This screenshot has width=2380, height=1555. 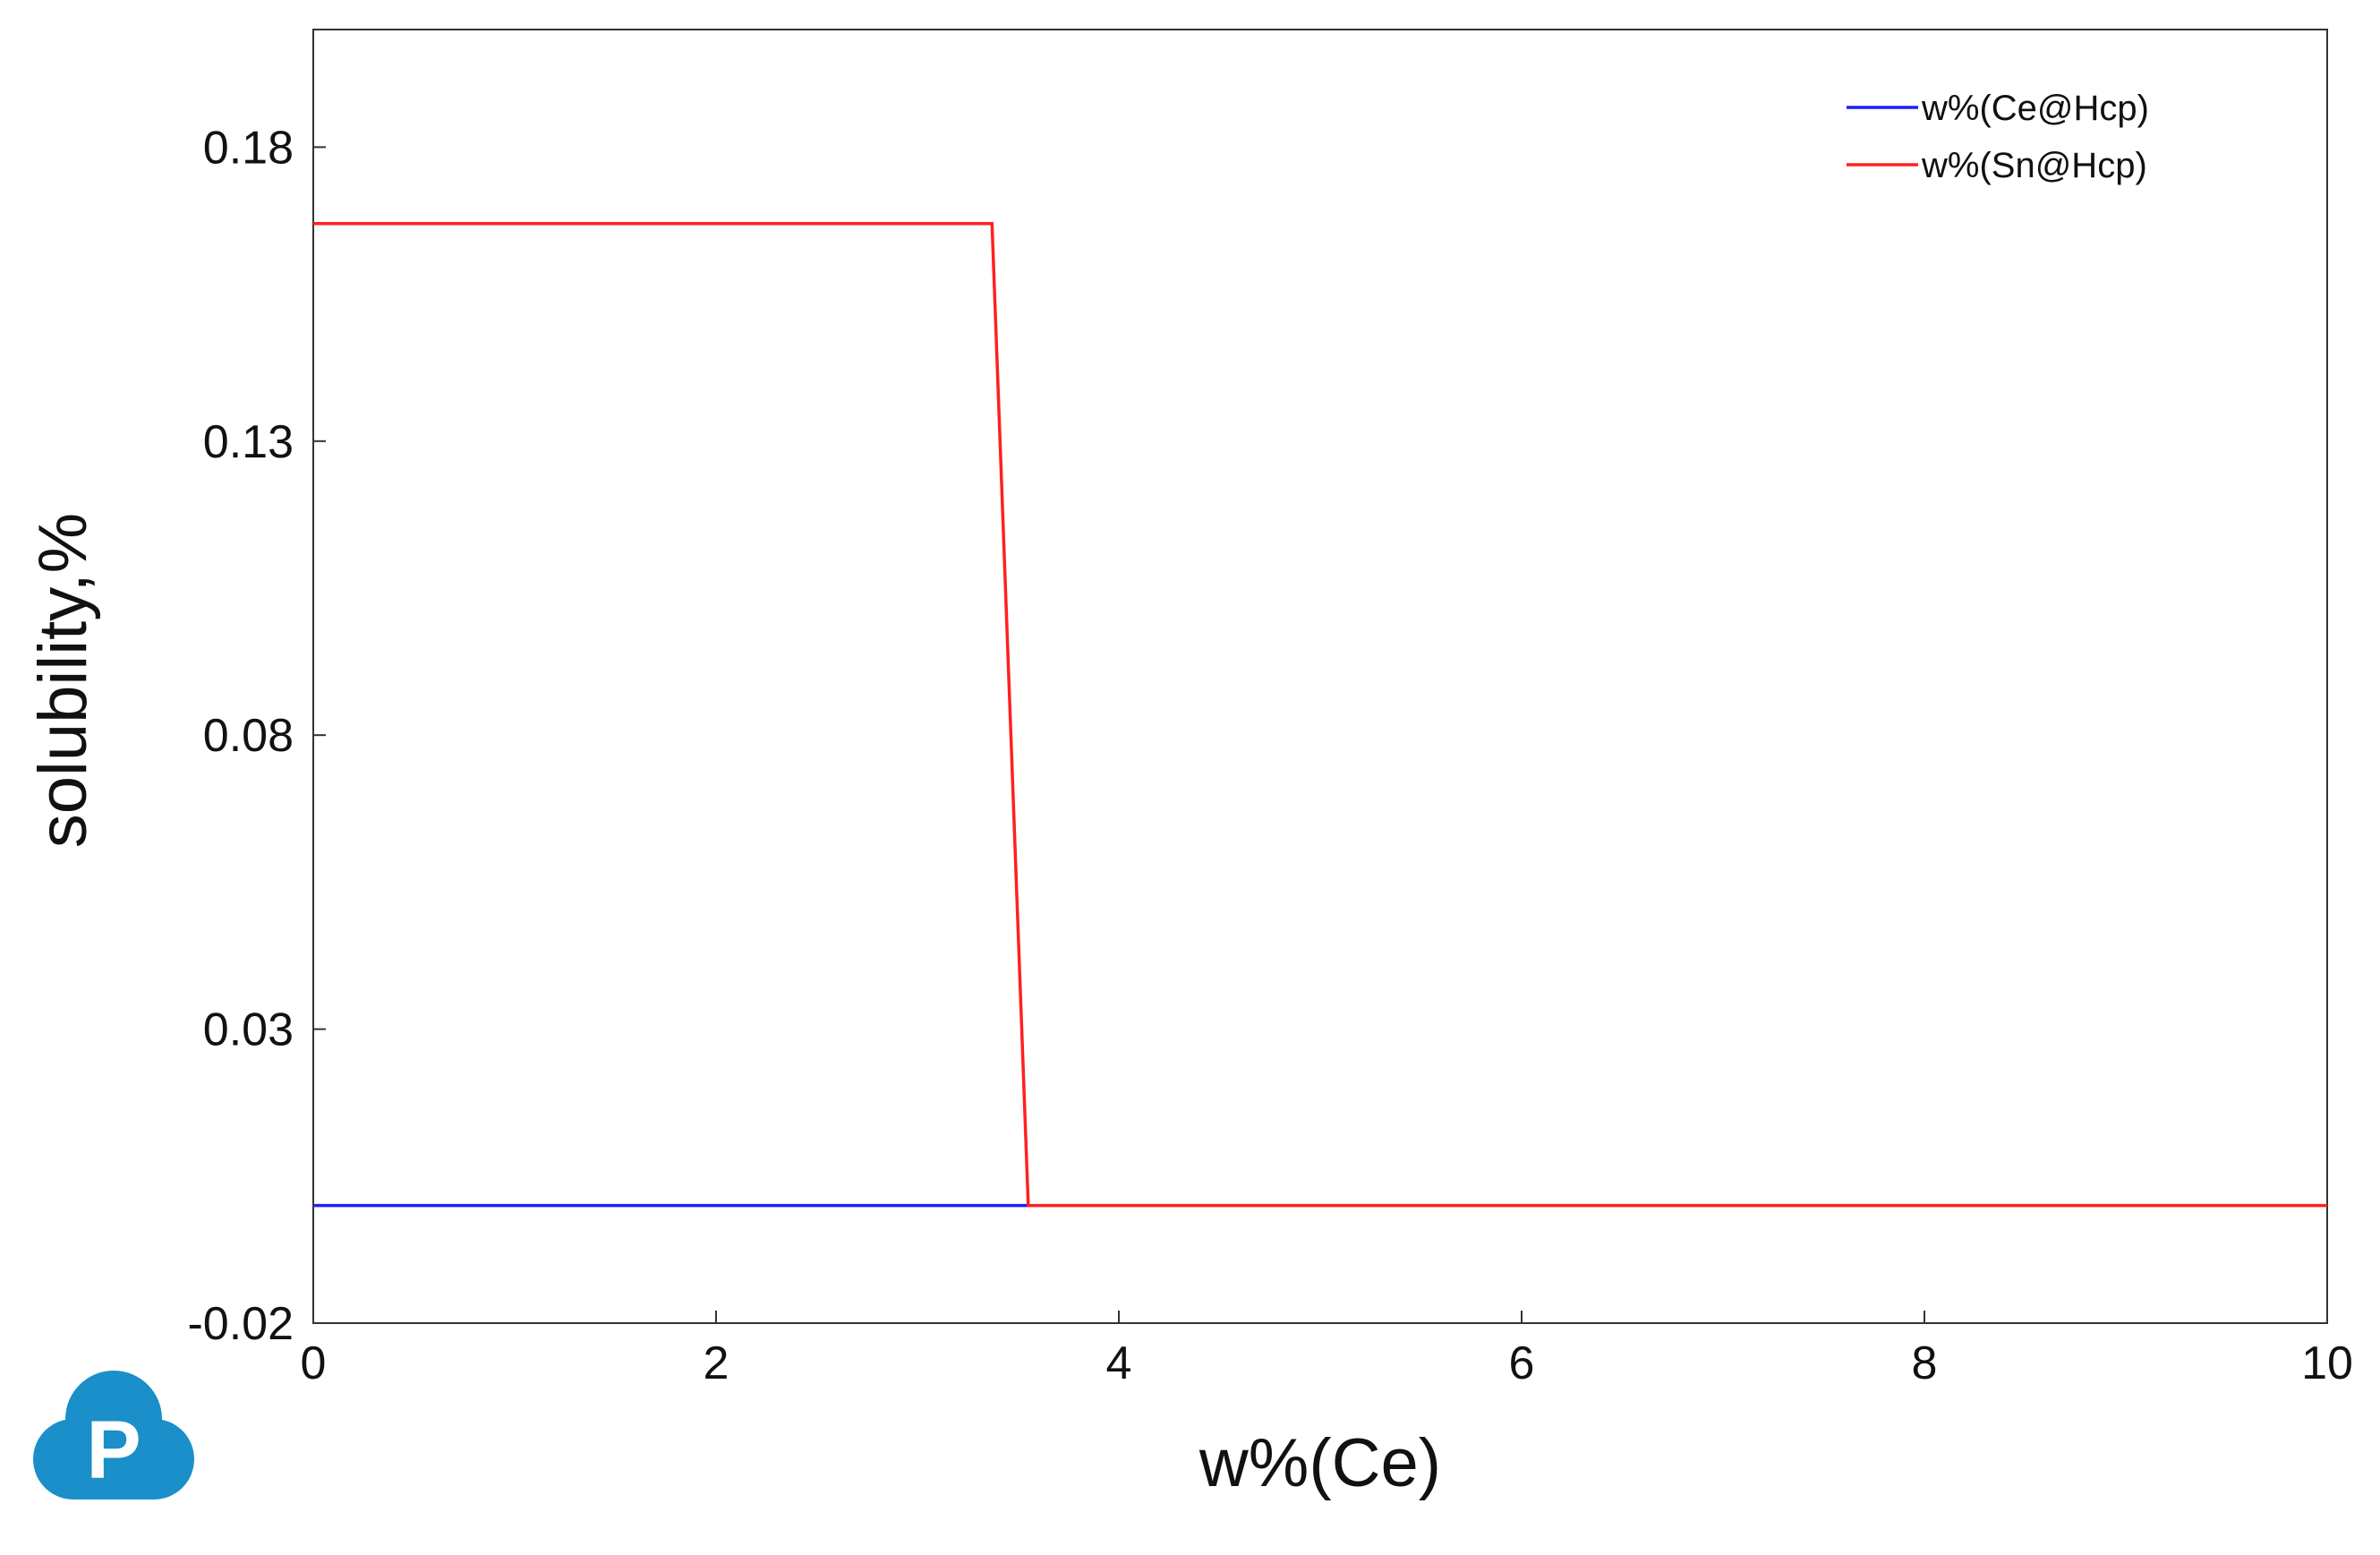 What do you see at coordinates (1998, 137) in the screenshot?
I see `legend: w%(Ce@Hcp) w%(Sn@Hcp)` at bounding box center [1998, 137].